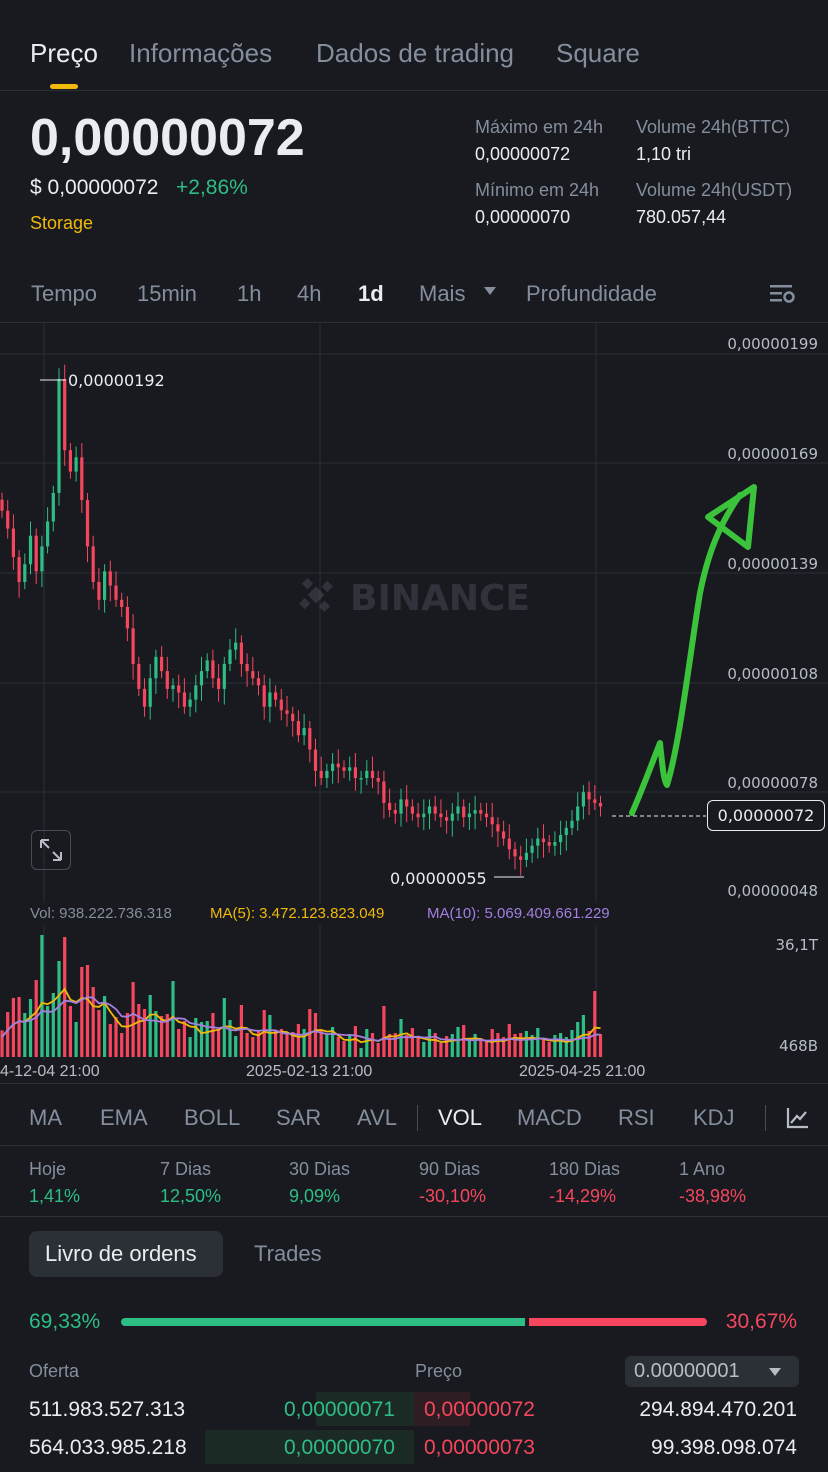  Describe the element at coordinates (108, 1447) in the screenshot. I see `bid-qty-2: 564.033.985.218` at that location.